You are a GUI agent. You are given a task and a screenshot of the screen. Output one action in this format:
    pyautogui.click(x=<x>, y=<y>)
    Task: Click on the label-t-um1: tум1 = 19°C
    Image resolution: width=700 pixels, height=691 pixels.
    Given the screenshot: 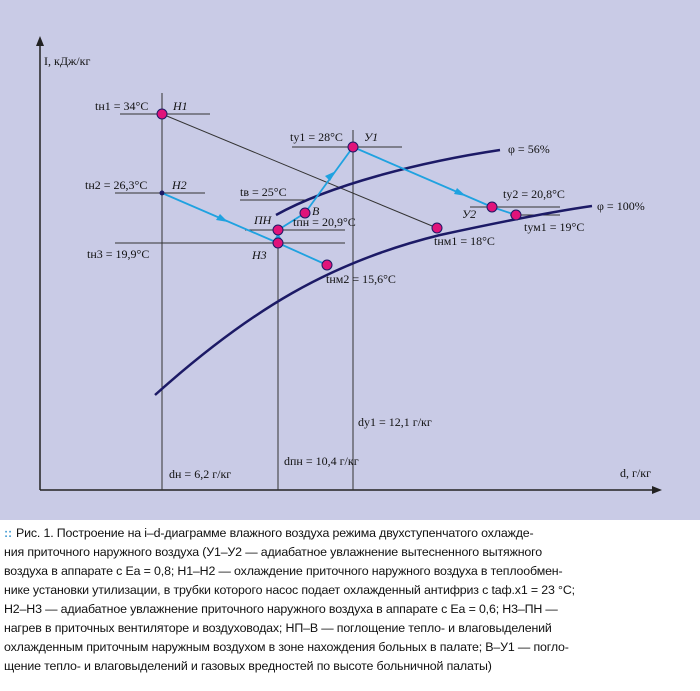 What is the action you would take?
    pyautogui.click(x=554, y=227)
    